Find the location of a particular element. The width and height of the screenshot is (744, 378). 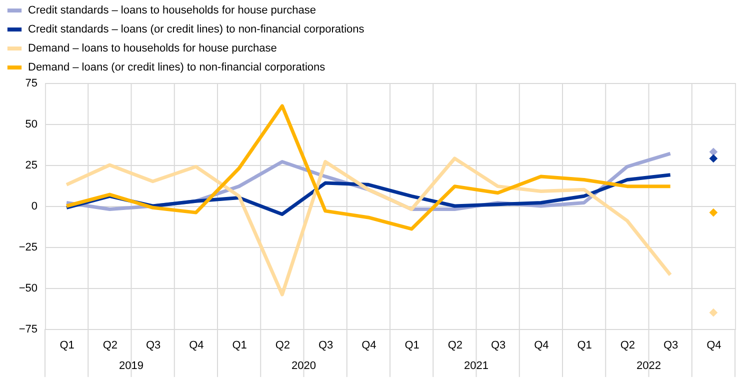

y-tick-label: −50 is located at coordinates (28, 288).